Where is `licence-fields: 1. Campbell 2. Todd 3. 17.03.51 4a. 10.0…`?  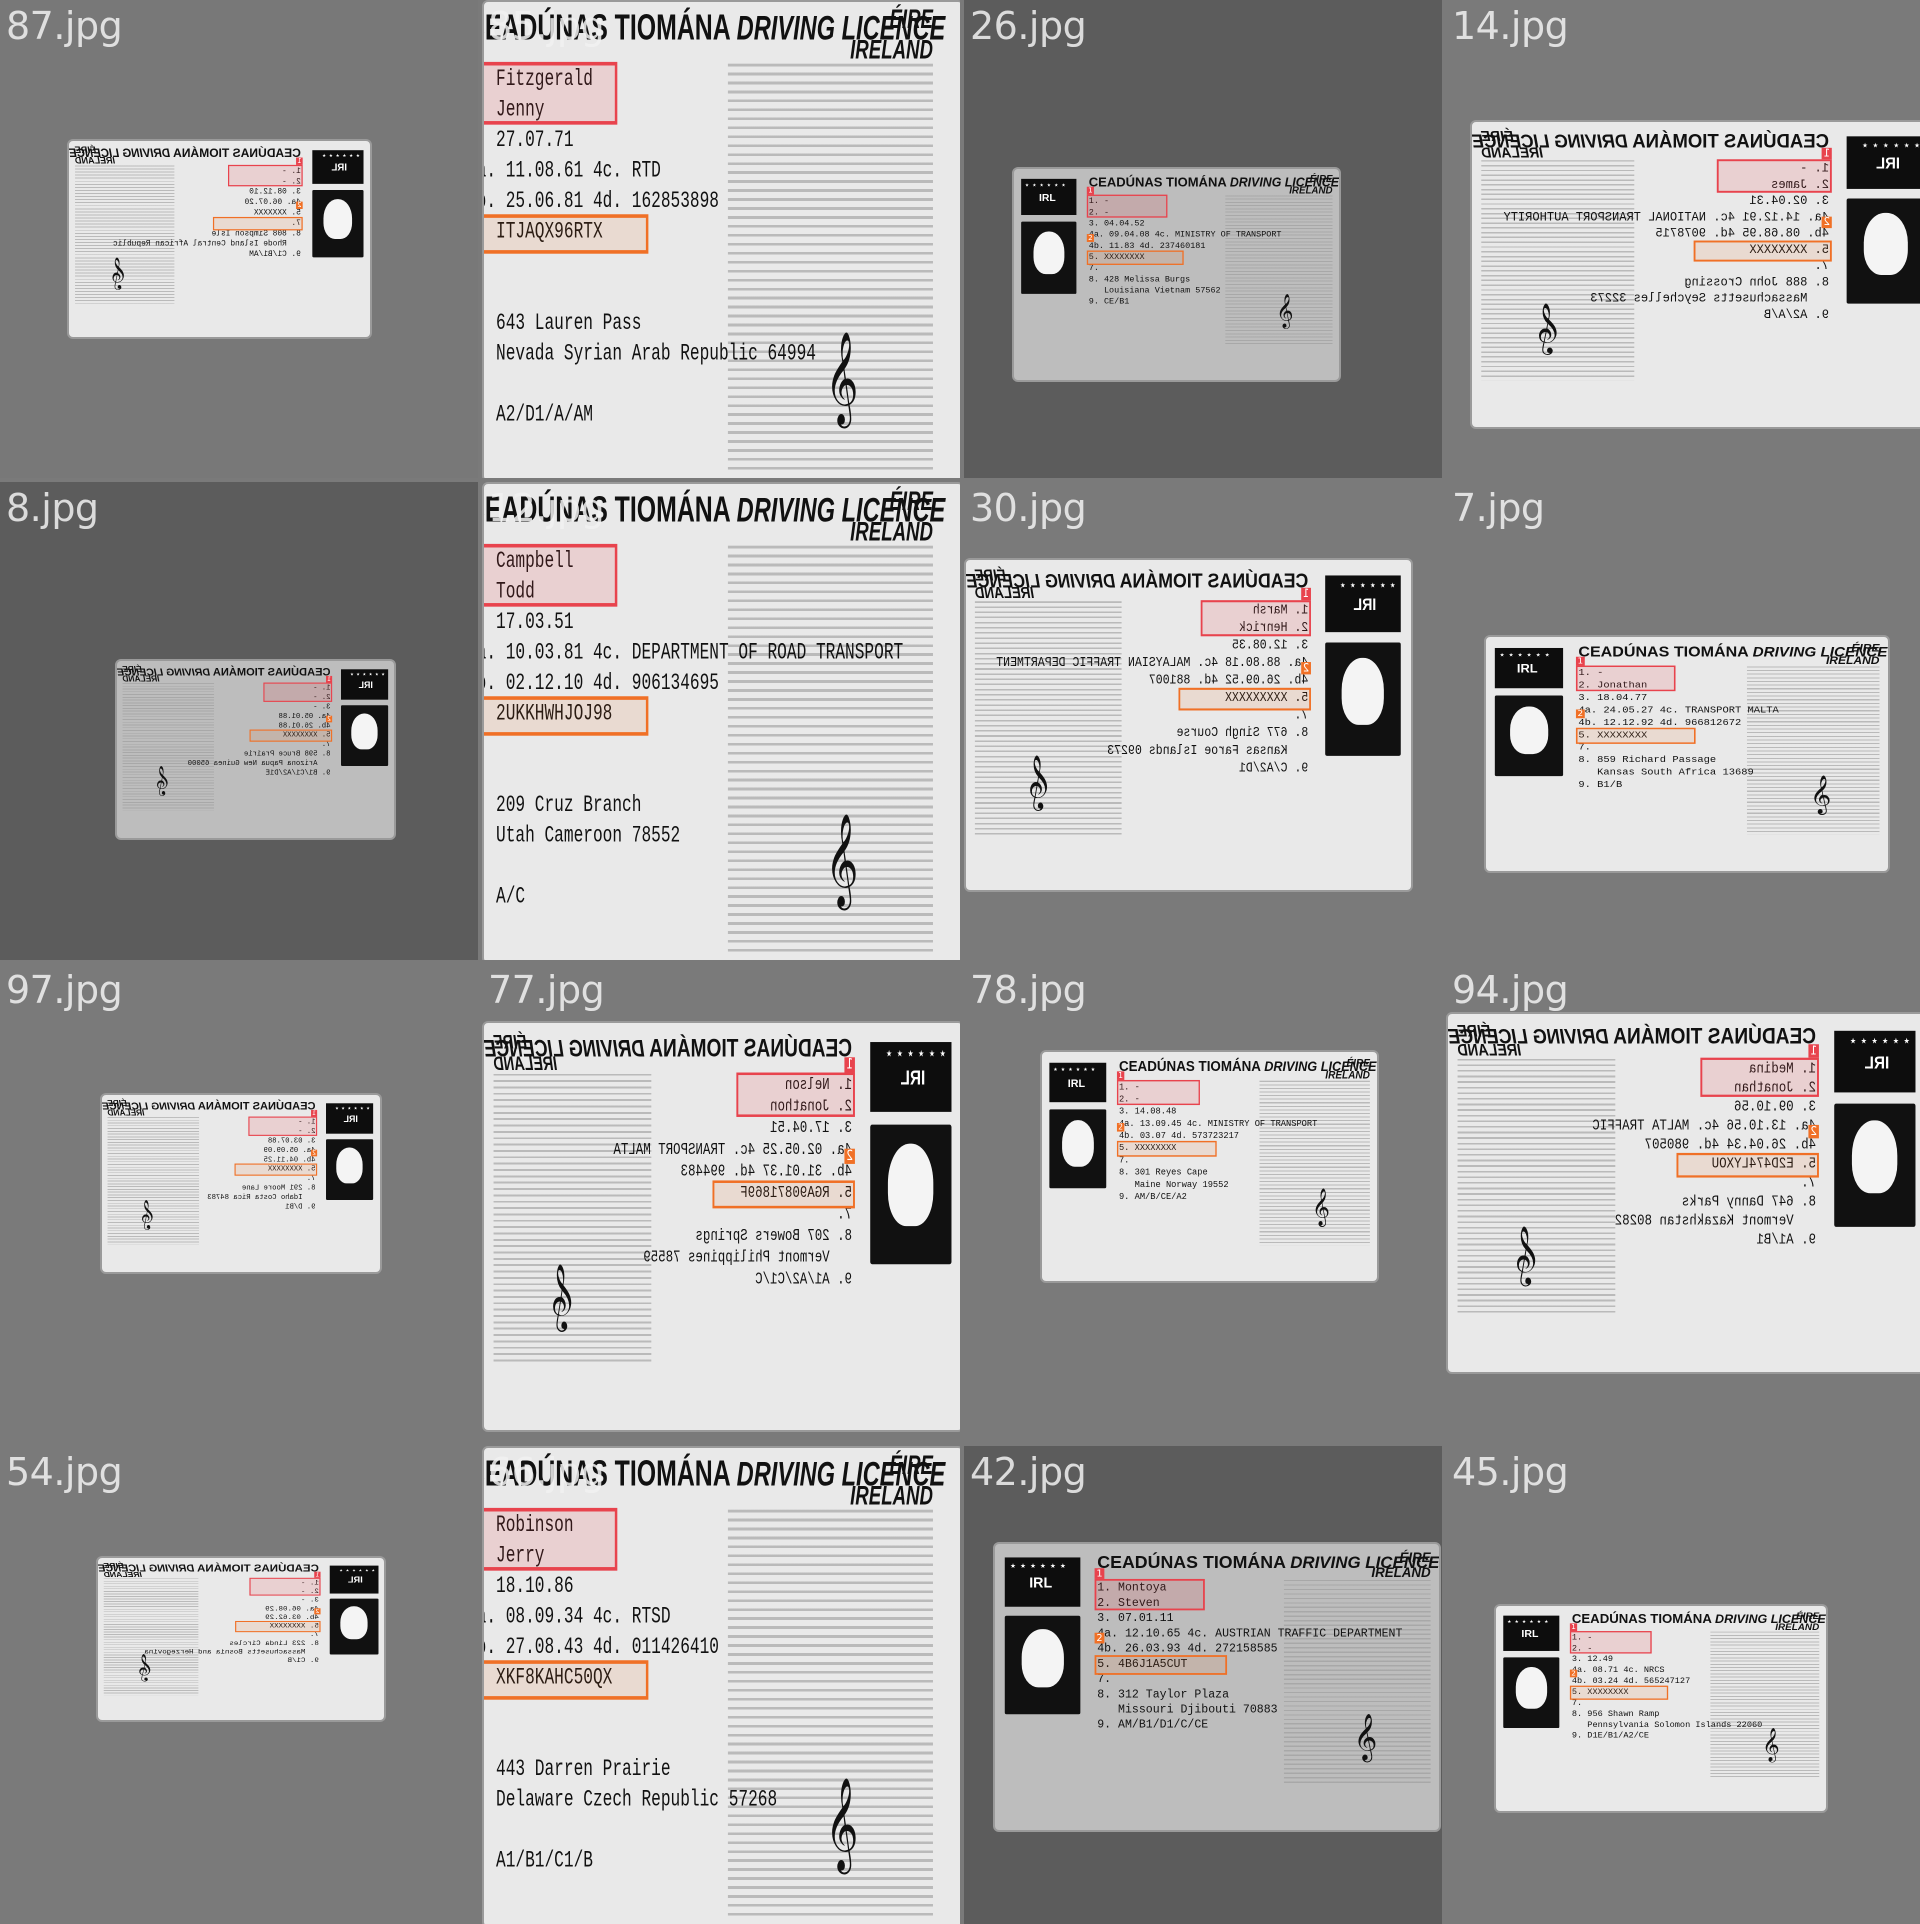
licence-fields: 1. Campbell 2. Todd 3. 17.03.51 4a. 10.0… is located at coordinates (694, 728).